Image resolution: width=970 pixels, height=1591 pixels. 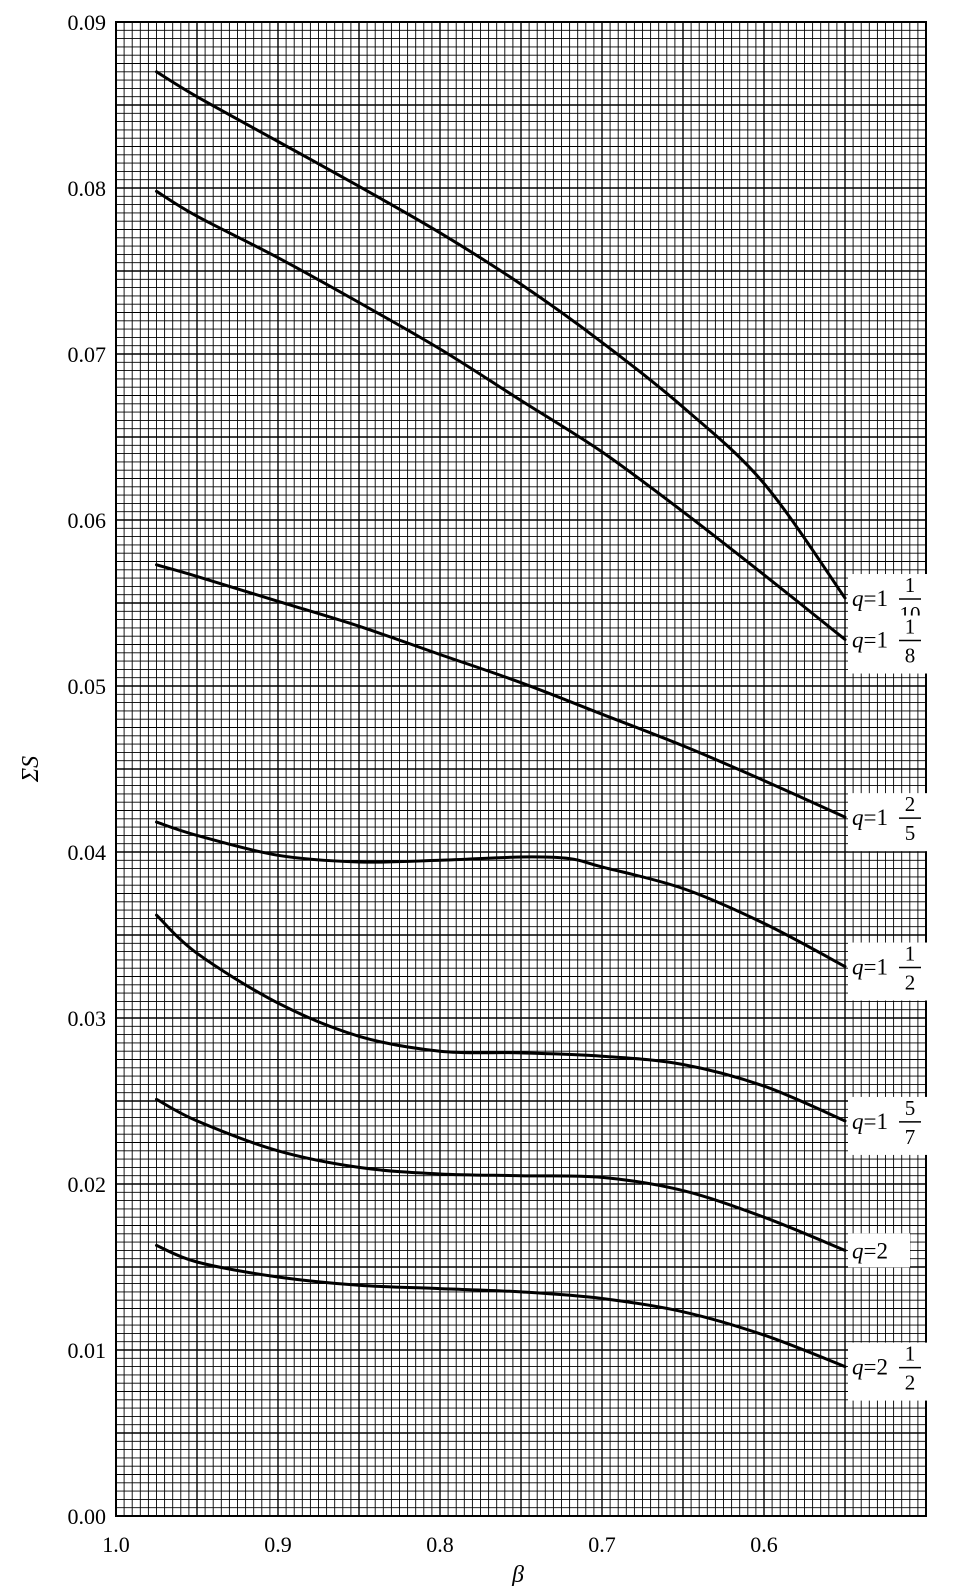 I want to click on series-label: q=2, so click(x=879, y=1250).